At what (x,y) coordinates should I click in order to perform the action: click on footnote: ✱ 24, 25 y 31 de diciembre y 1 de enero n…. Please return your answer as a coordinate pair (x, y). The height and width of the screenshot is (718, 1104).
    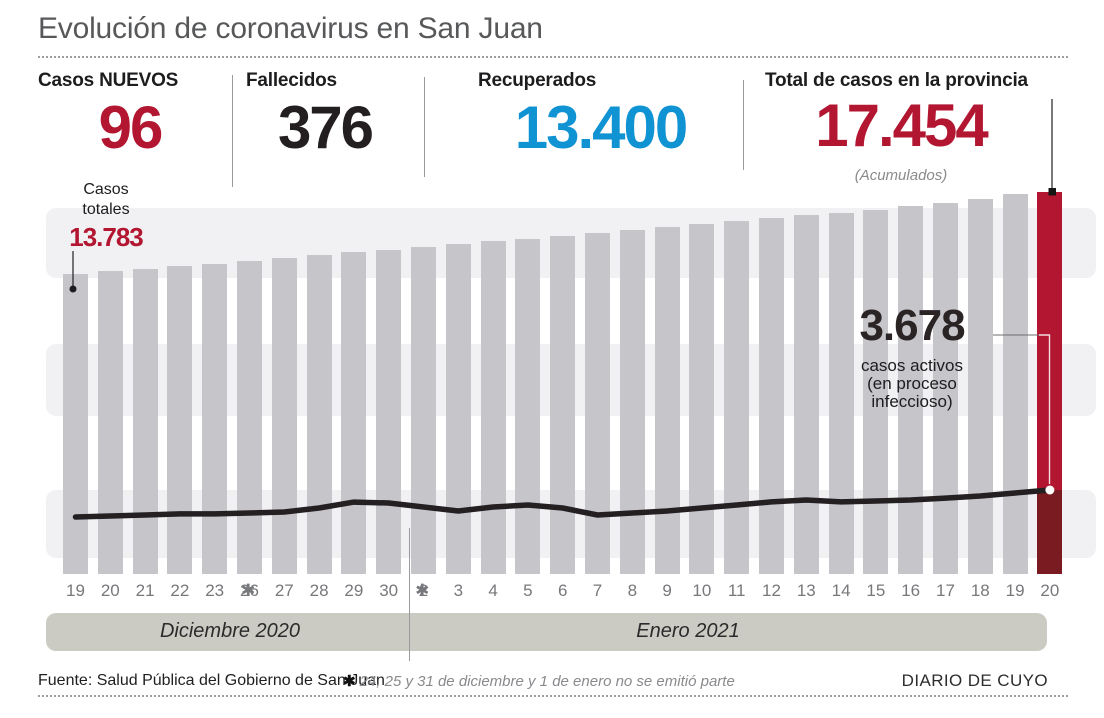
    Looking at the image, I should click on (539, 681).